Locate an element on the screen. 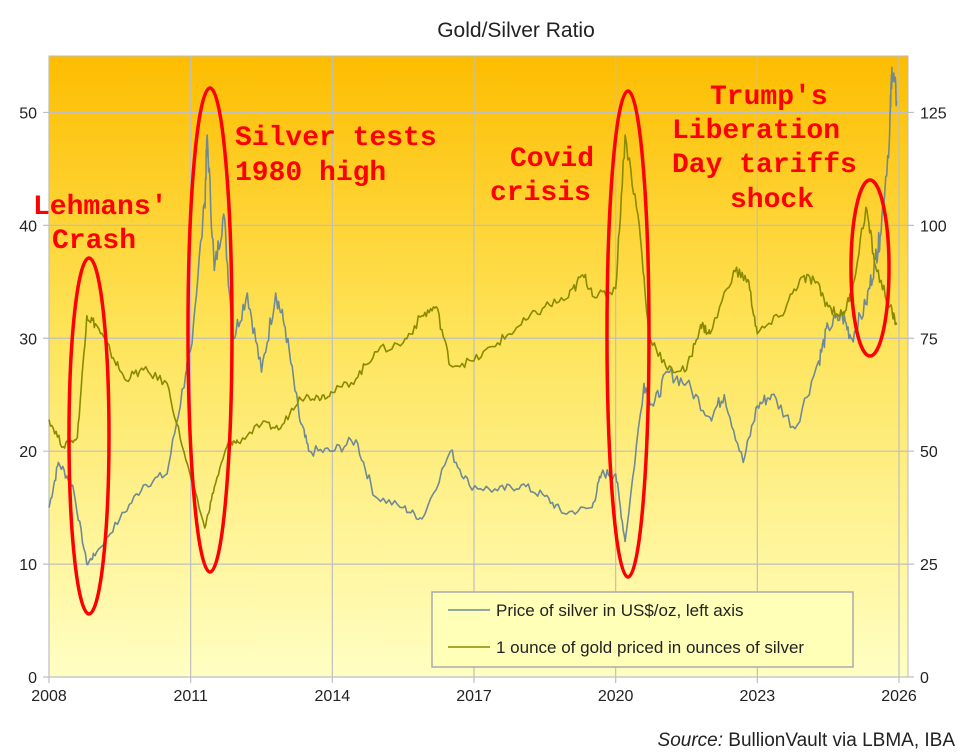 The width and height of the screenshot is (964, 756). x-tick-label: 2014 is located at coordinates (333, 696).